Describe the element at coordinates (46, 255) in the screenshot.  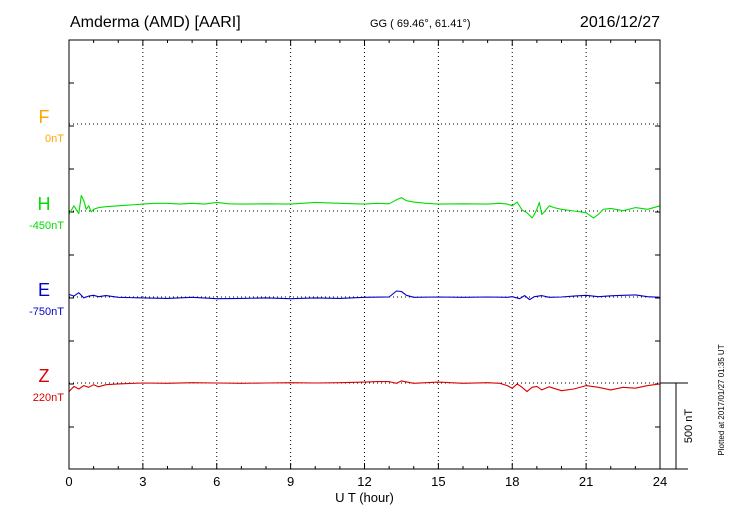
I see `labels-layer: F 0nT H -450nT E -750nT Z 220nT` at that location.